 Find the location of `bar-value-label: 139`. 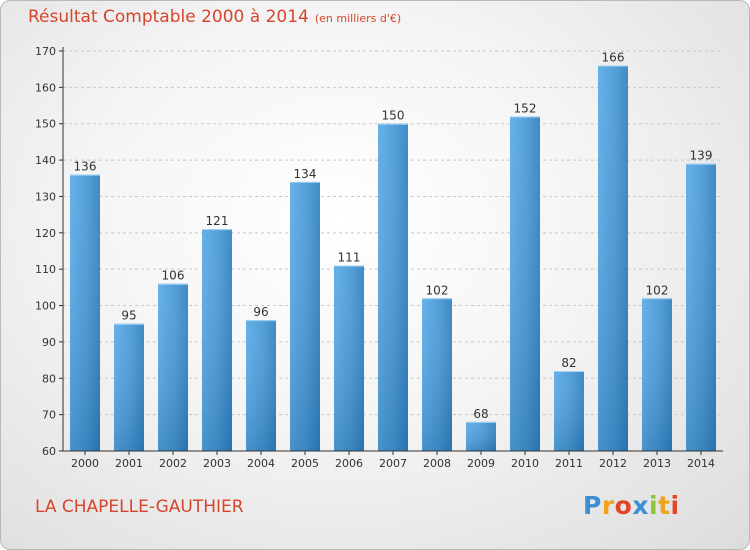

bar-value-label: 139 is located at coordinates (701, 156).